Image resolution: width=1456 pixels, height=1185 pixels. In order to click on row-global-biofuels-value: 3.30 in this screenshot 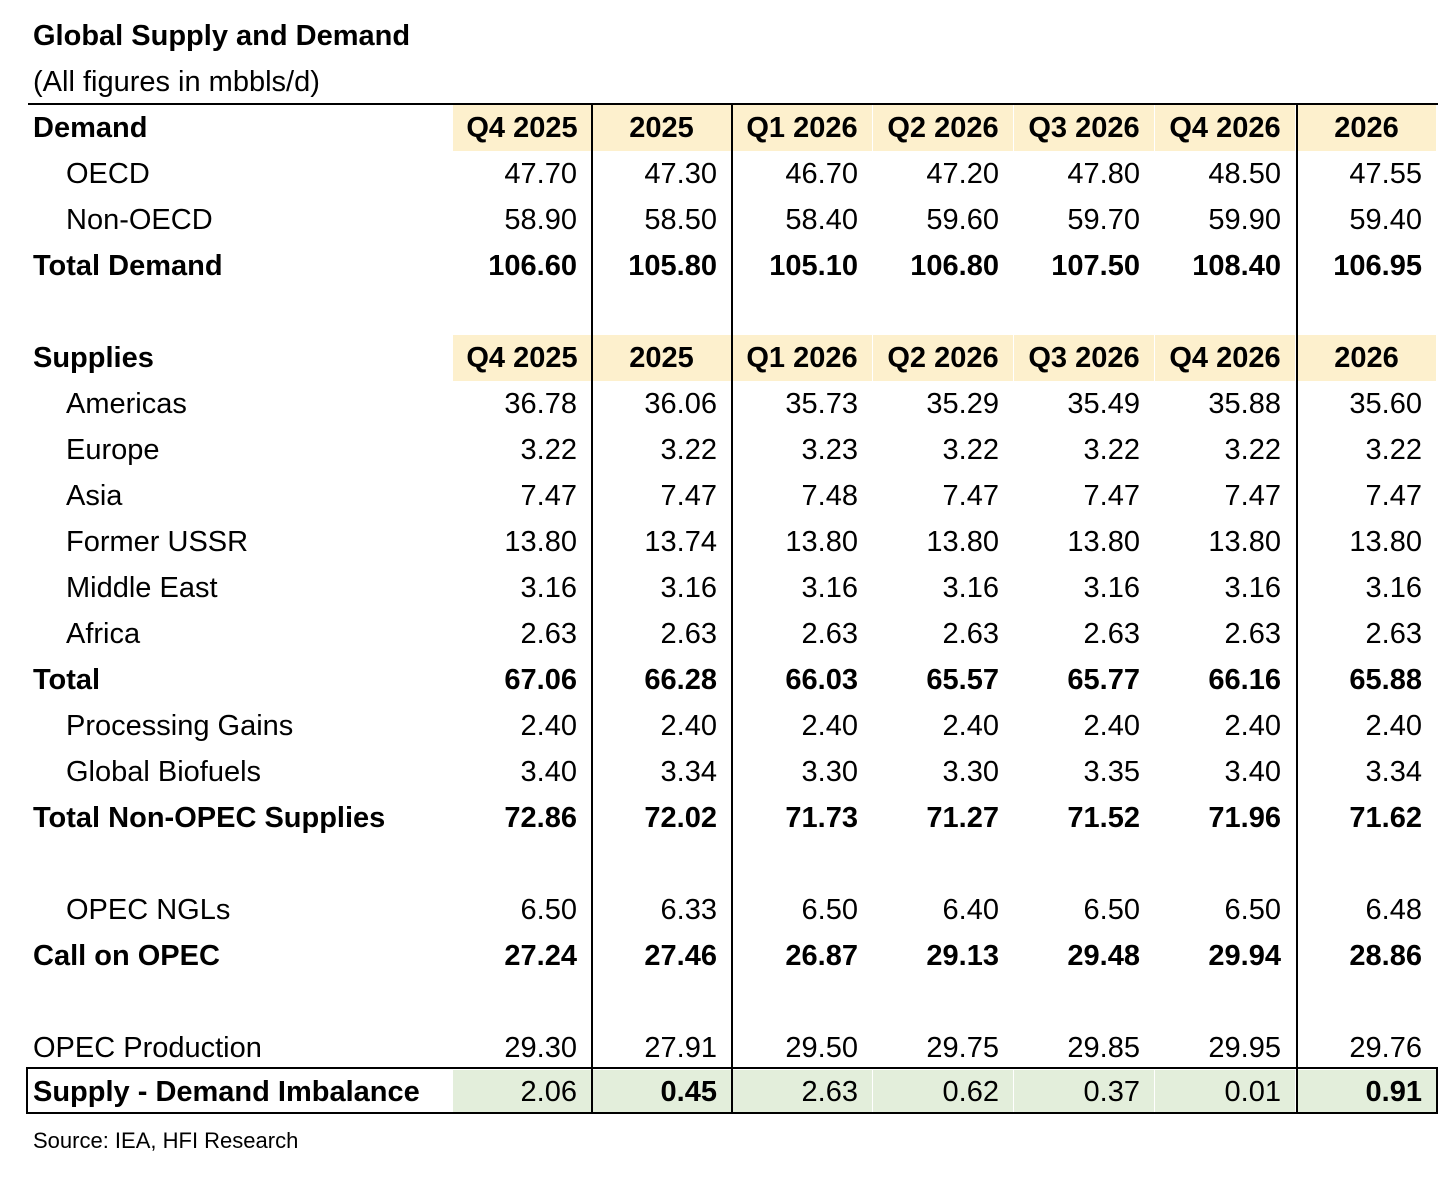, I will do `click(970, 772)`.